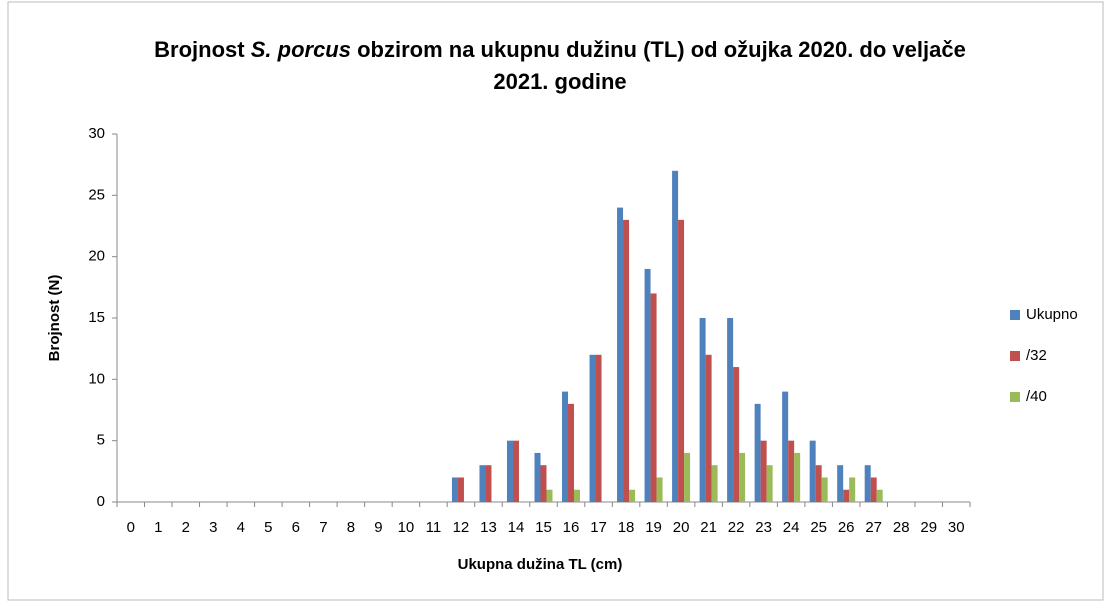 The image size is (1107, 603). I want to click on x-tick-label: 12, so click(461, 527).